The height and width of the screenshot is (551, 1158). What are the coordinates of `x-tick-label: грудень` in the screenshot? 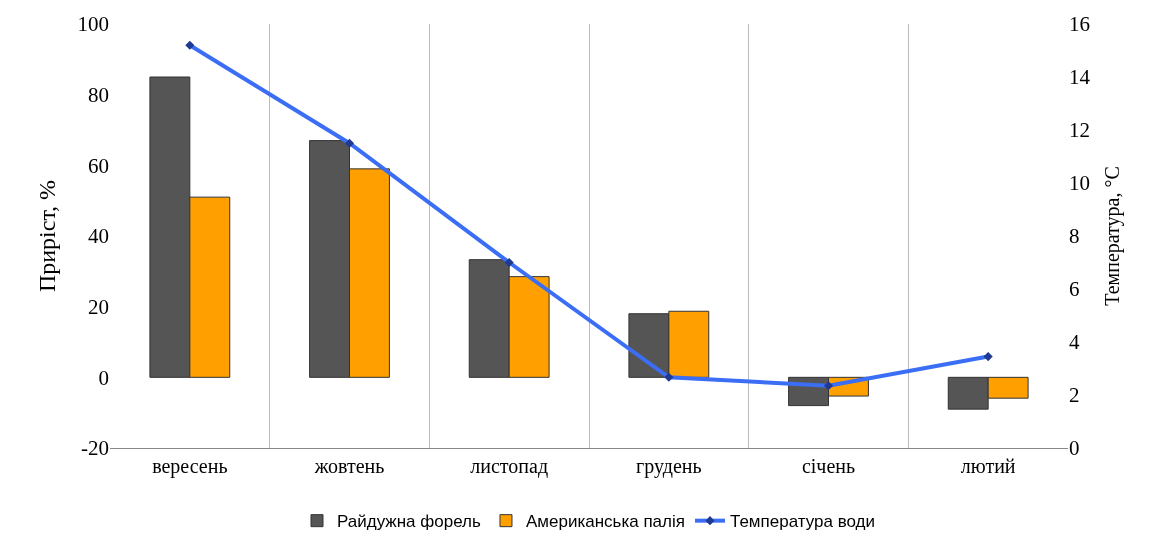 It's located at (669, 466).